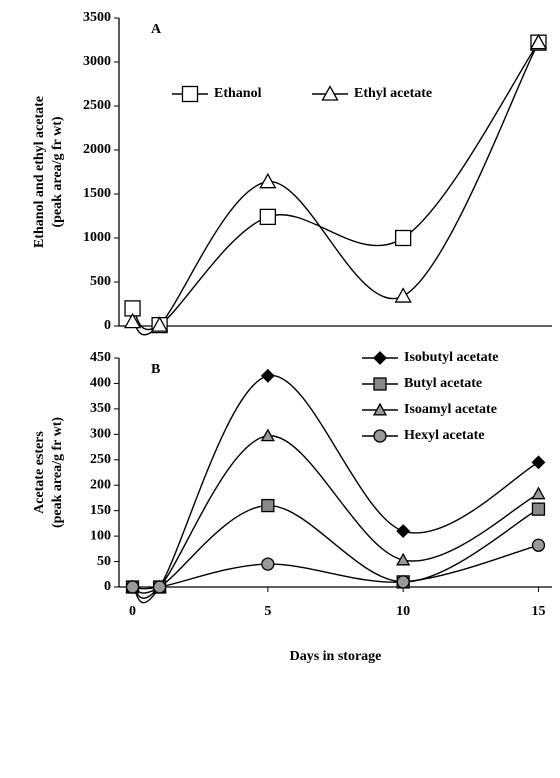 This screenshot has height=778, width=560. Describe the element at coordinates (450, 409) in the screenshot. I see `legend-label: Isoamyl acetate` at that location.